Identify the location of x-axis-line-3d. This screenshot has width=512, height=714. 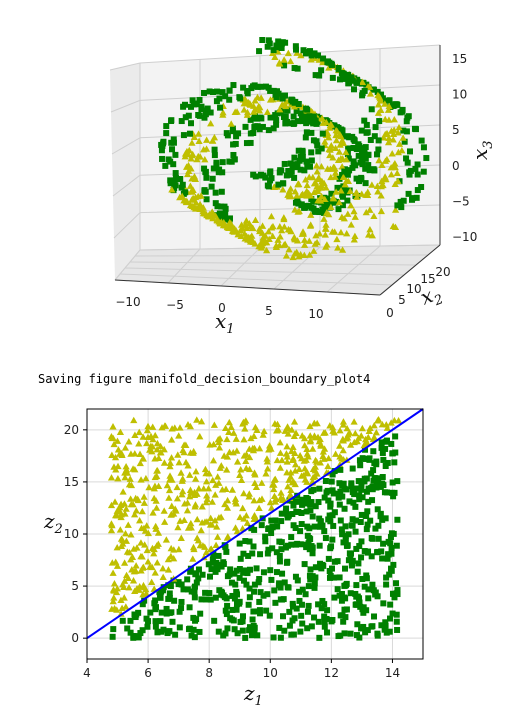
(247, 287).